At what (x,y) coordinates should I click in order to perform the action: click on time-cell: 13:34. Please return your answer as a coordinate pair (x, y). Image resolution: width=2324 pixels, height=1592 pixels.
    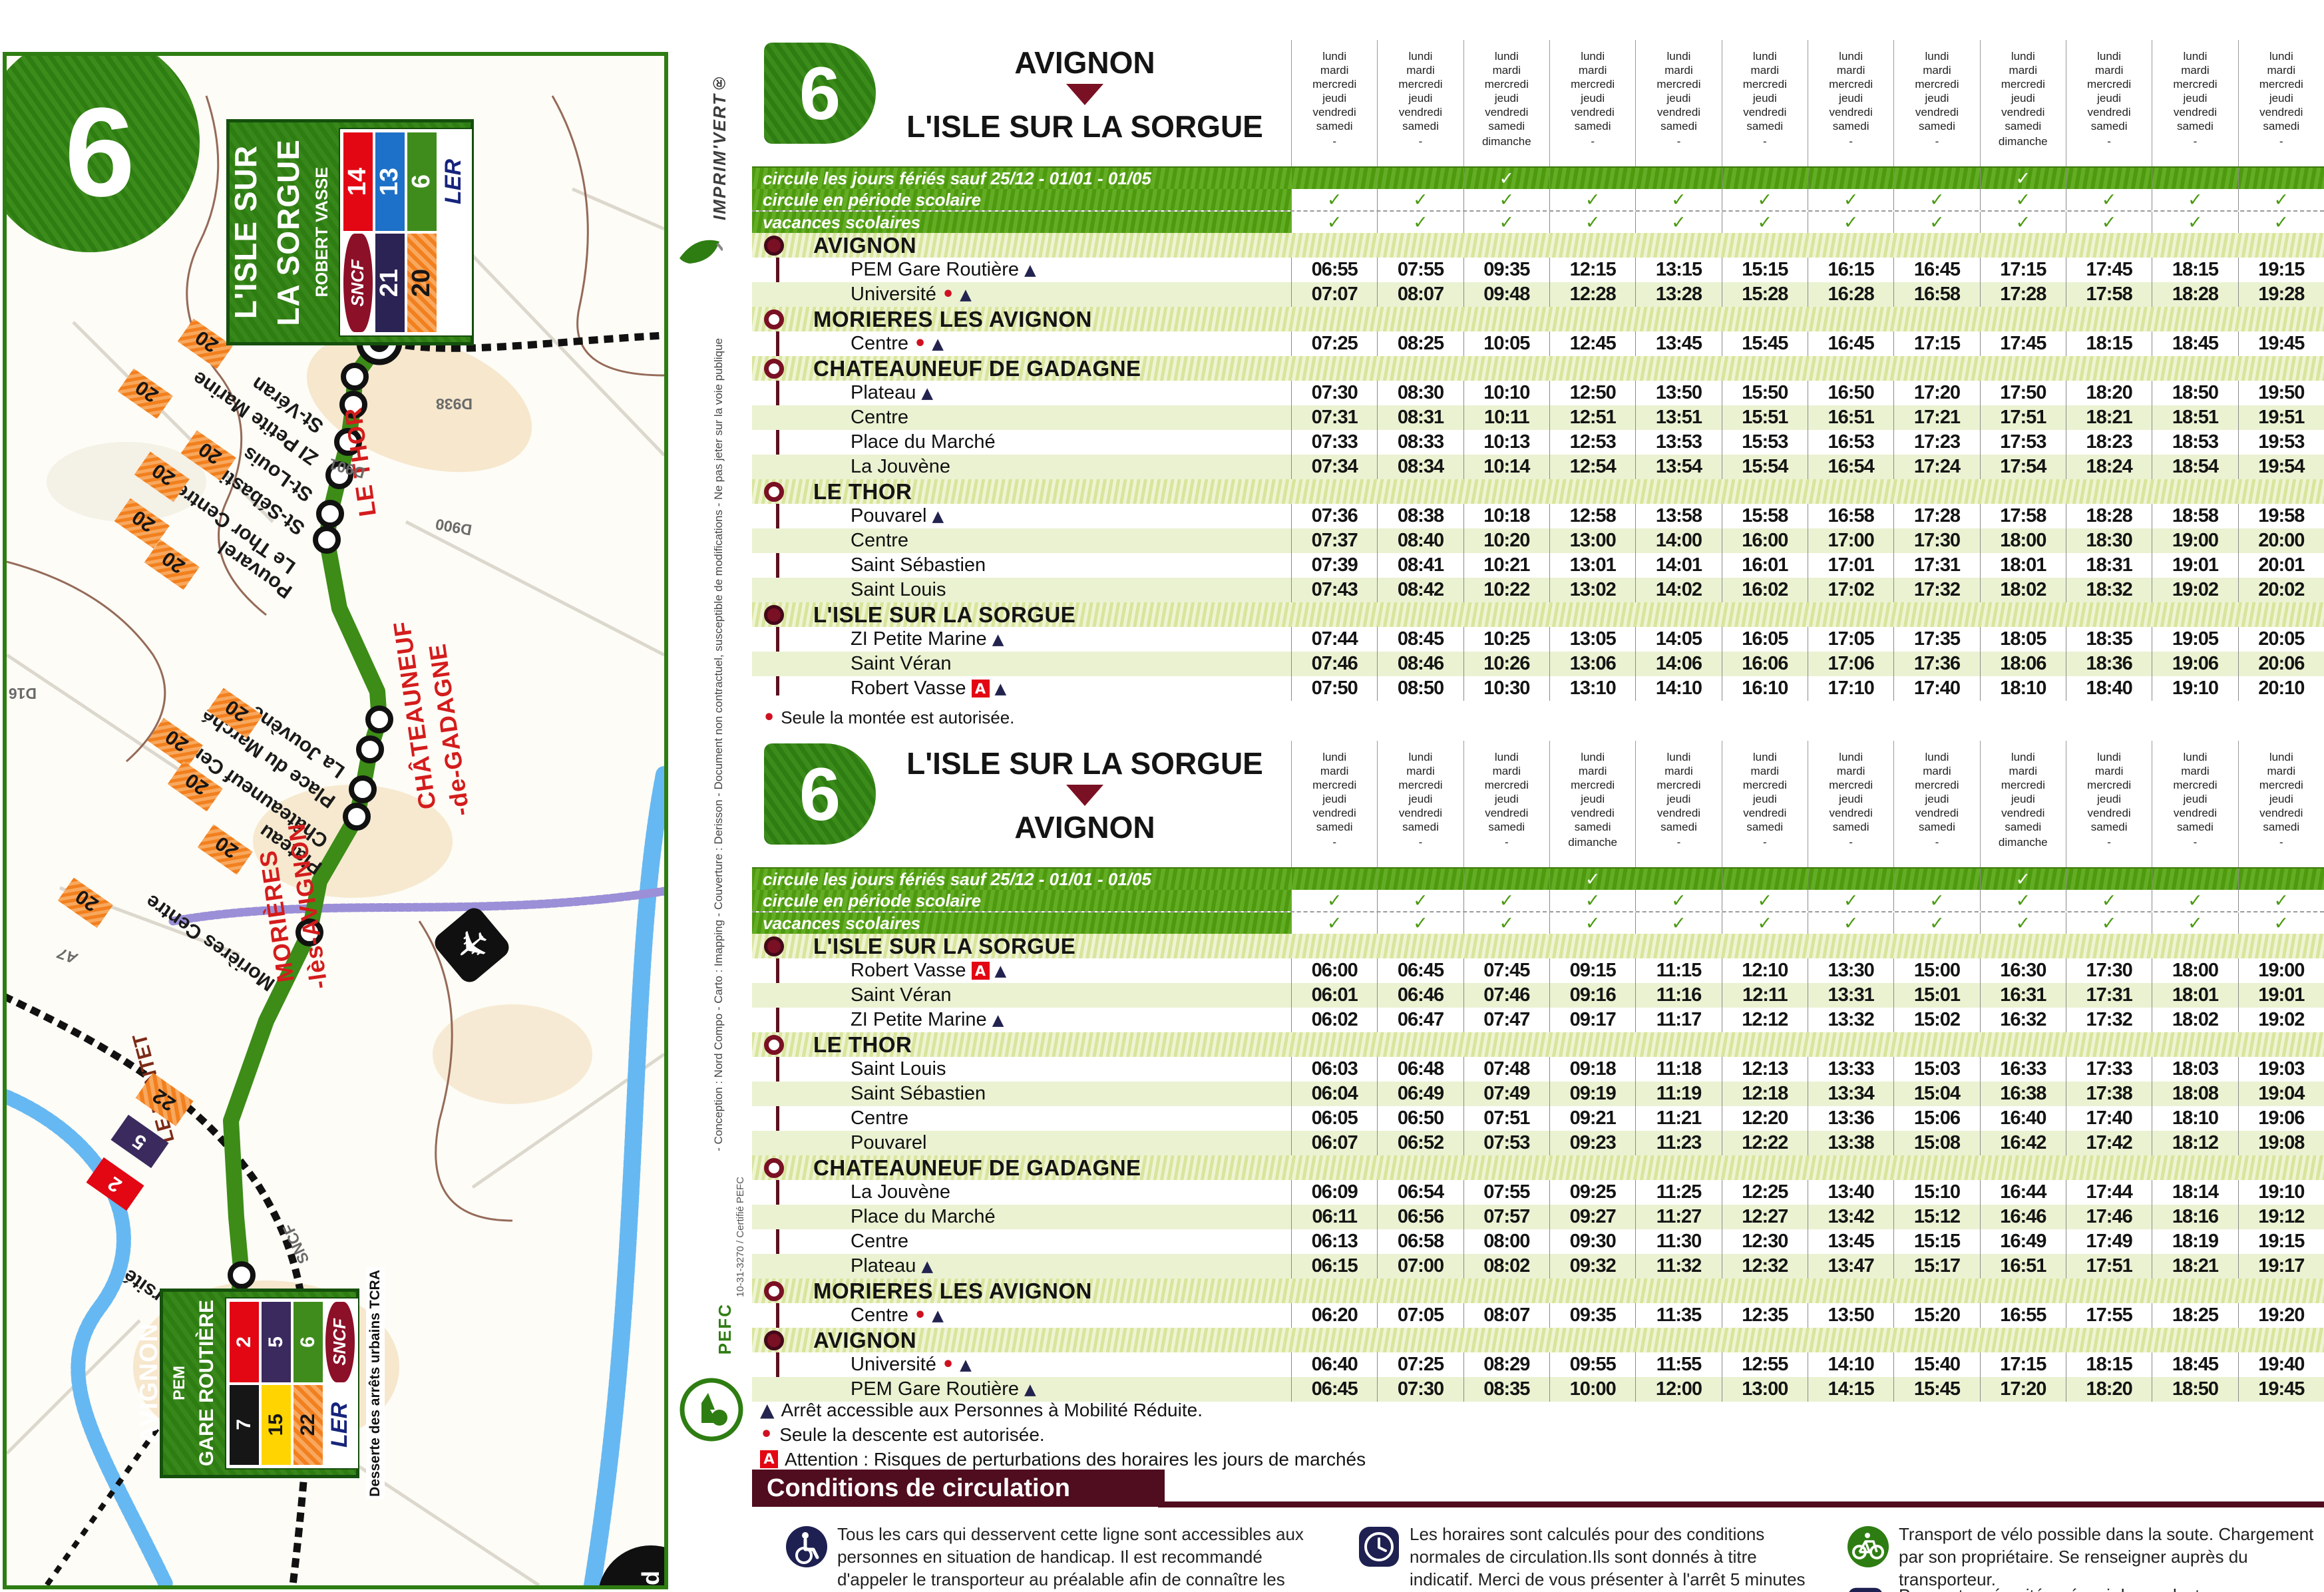
    Looking at the image, I should click on (1850, 1094).